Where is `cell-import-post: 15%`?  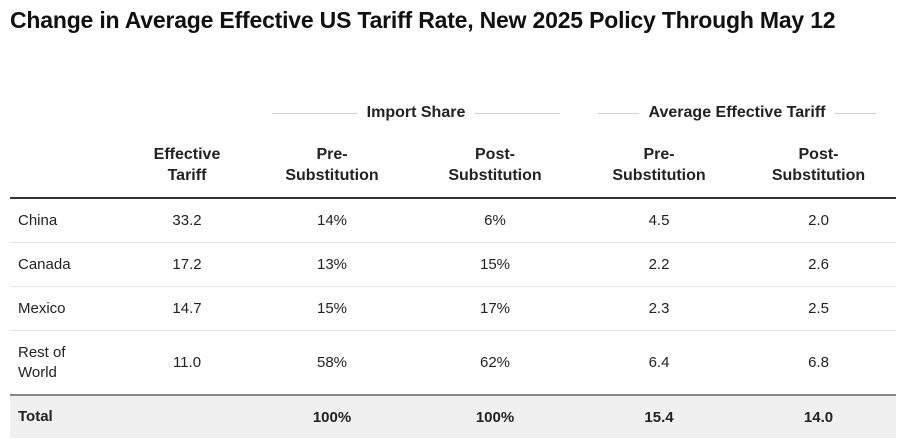 cell-import-post: 15% is located at coordinates (495, 264).